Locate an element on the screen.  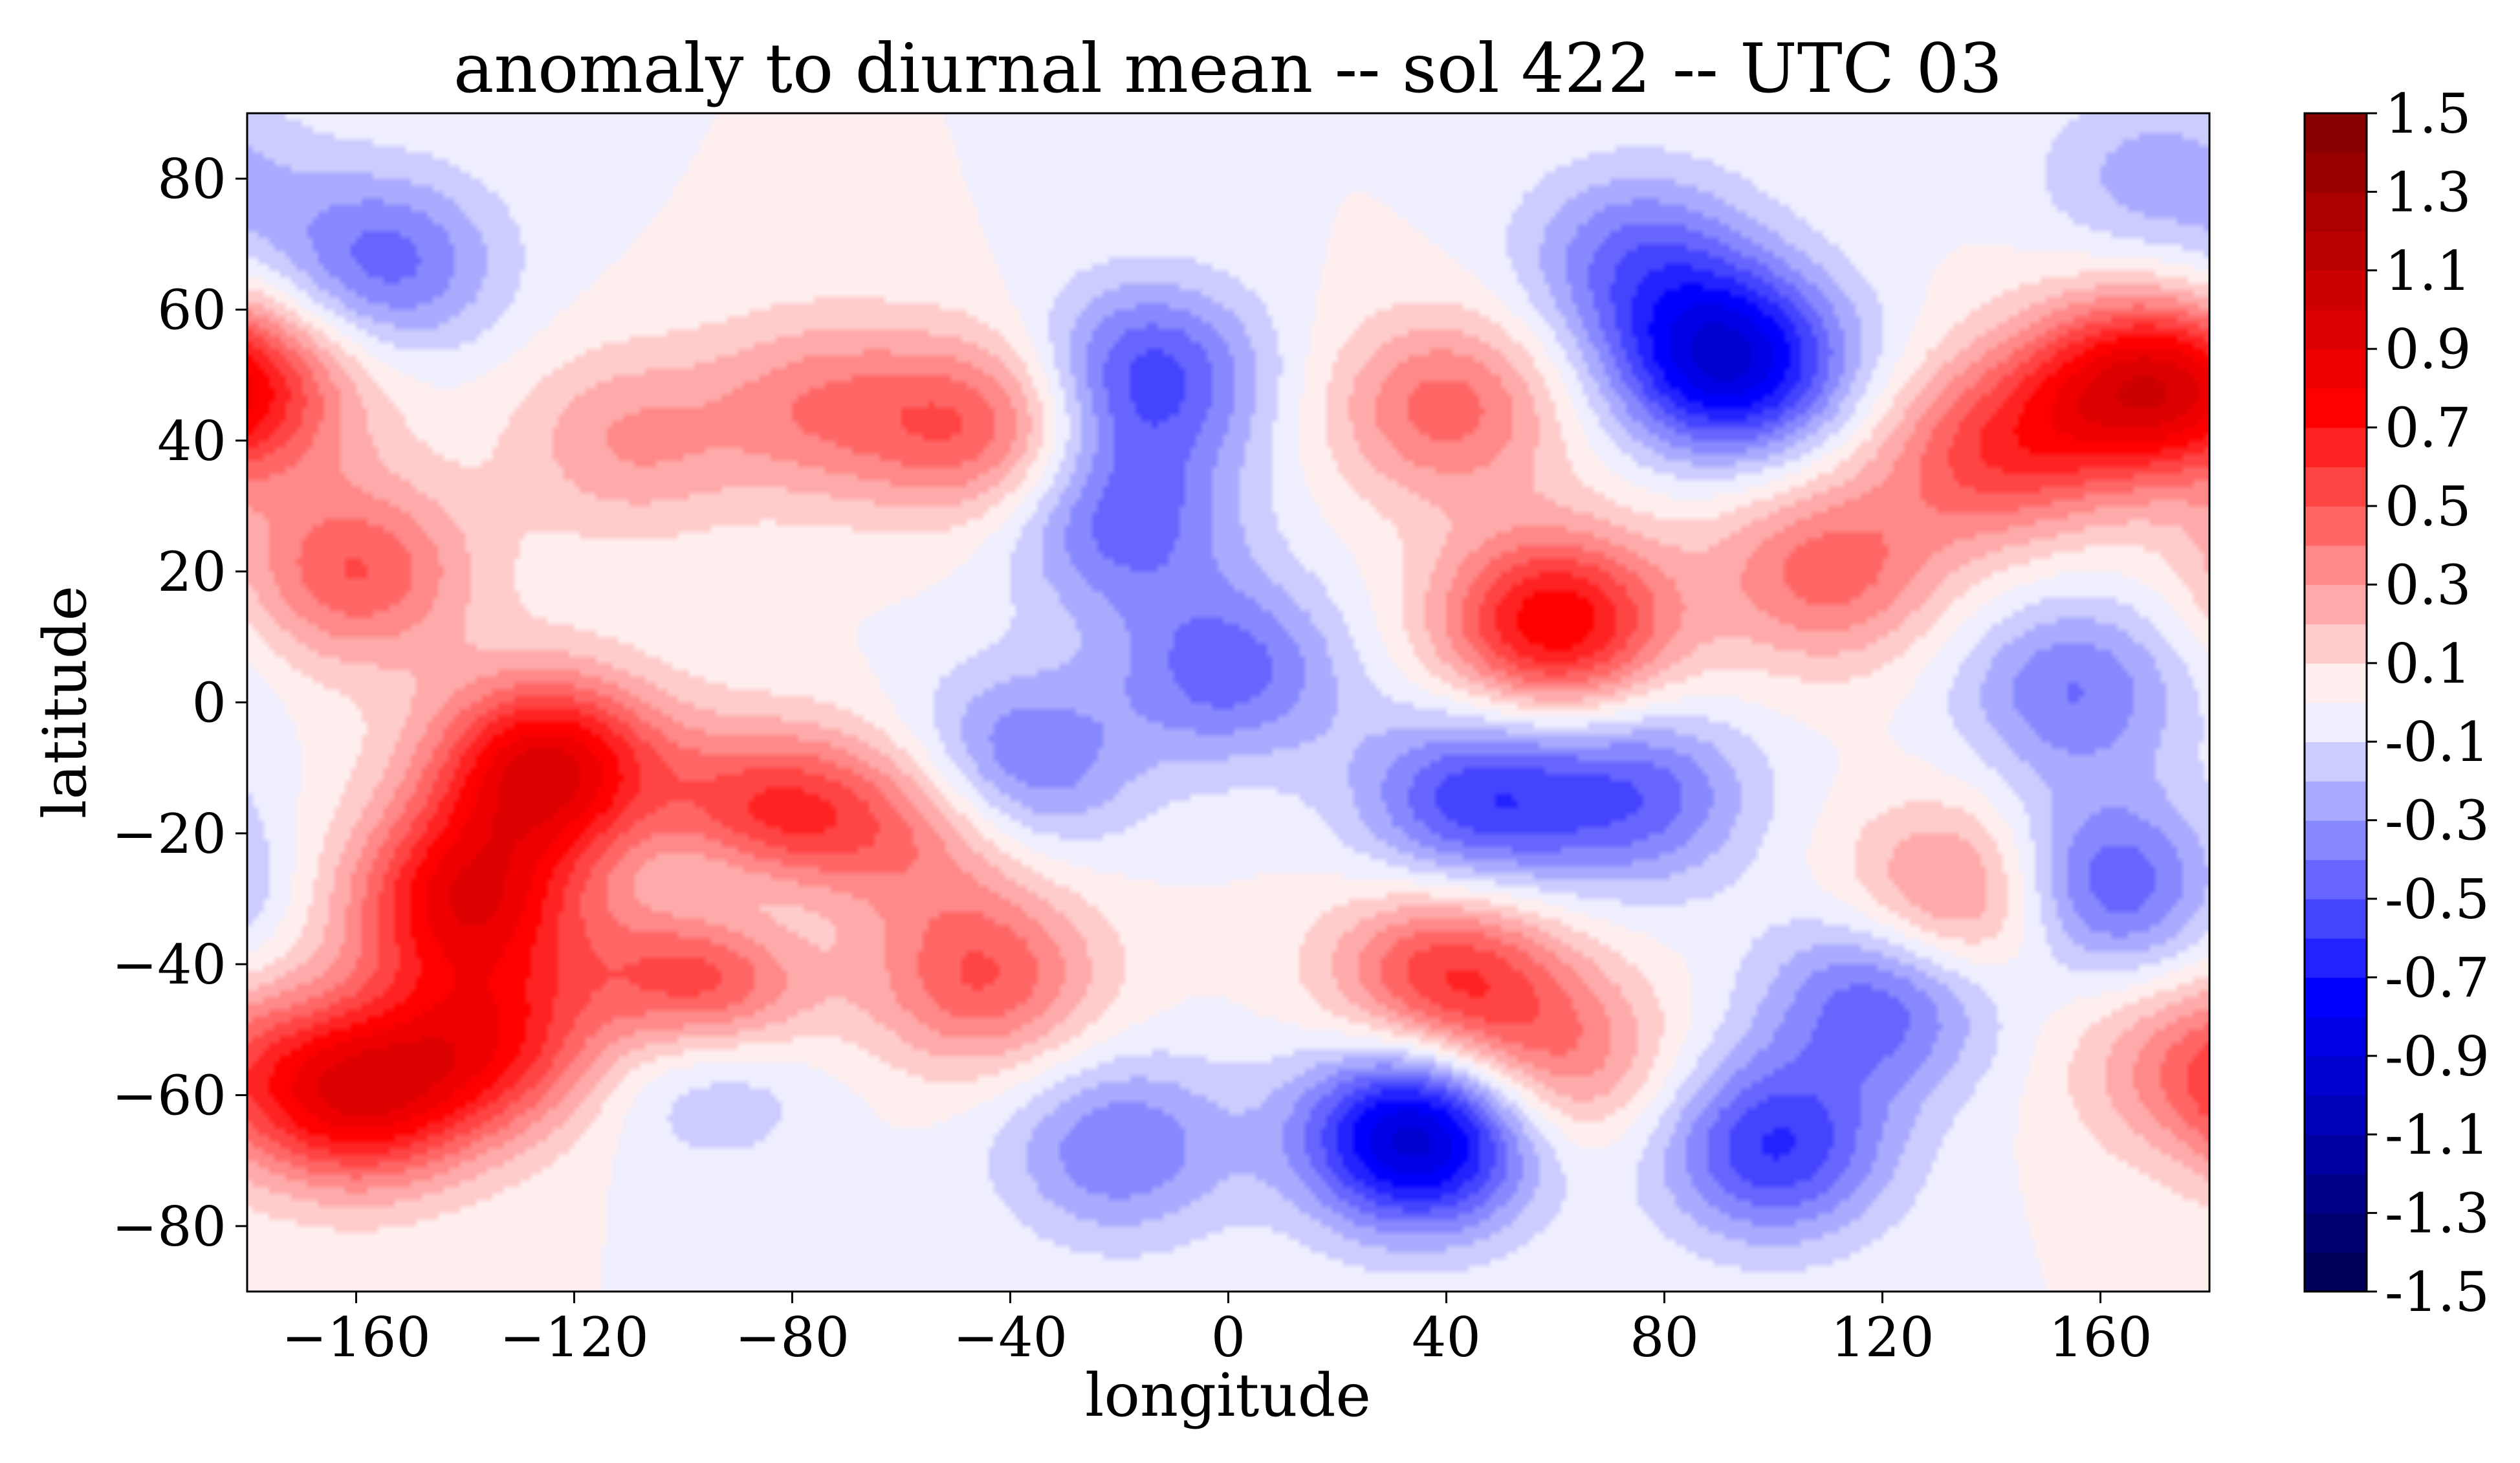
colorbar-tick-label: -0.3 is located at coordinates (2437, 821).